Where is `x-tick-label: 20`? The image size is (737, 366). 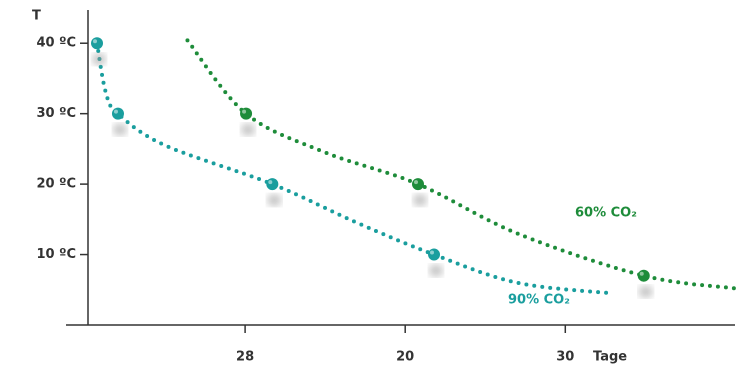
x-tick-label: 20 is located at coordinates (405, 357).